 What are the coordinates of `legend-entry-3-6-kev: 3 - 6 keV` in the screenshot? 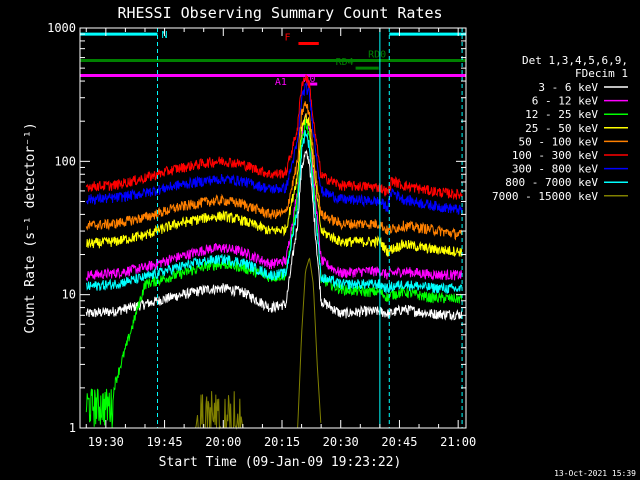 It's located at (583, 87).